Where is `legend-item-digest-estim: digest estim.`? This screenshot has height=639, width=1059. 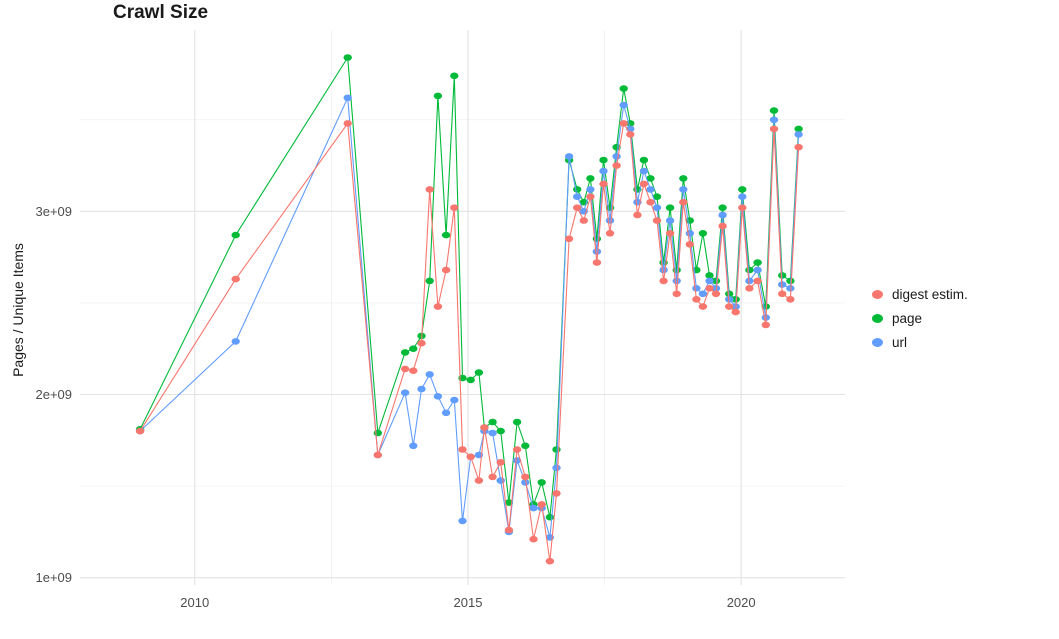
legend-item-digest-estim: digest estim. is located at coordinates (920, 294).